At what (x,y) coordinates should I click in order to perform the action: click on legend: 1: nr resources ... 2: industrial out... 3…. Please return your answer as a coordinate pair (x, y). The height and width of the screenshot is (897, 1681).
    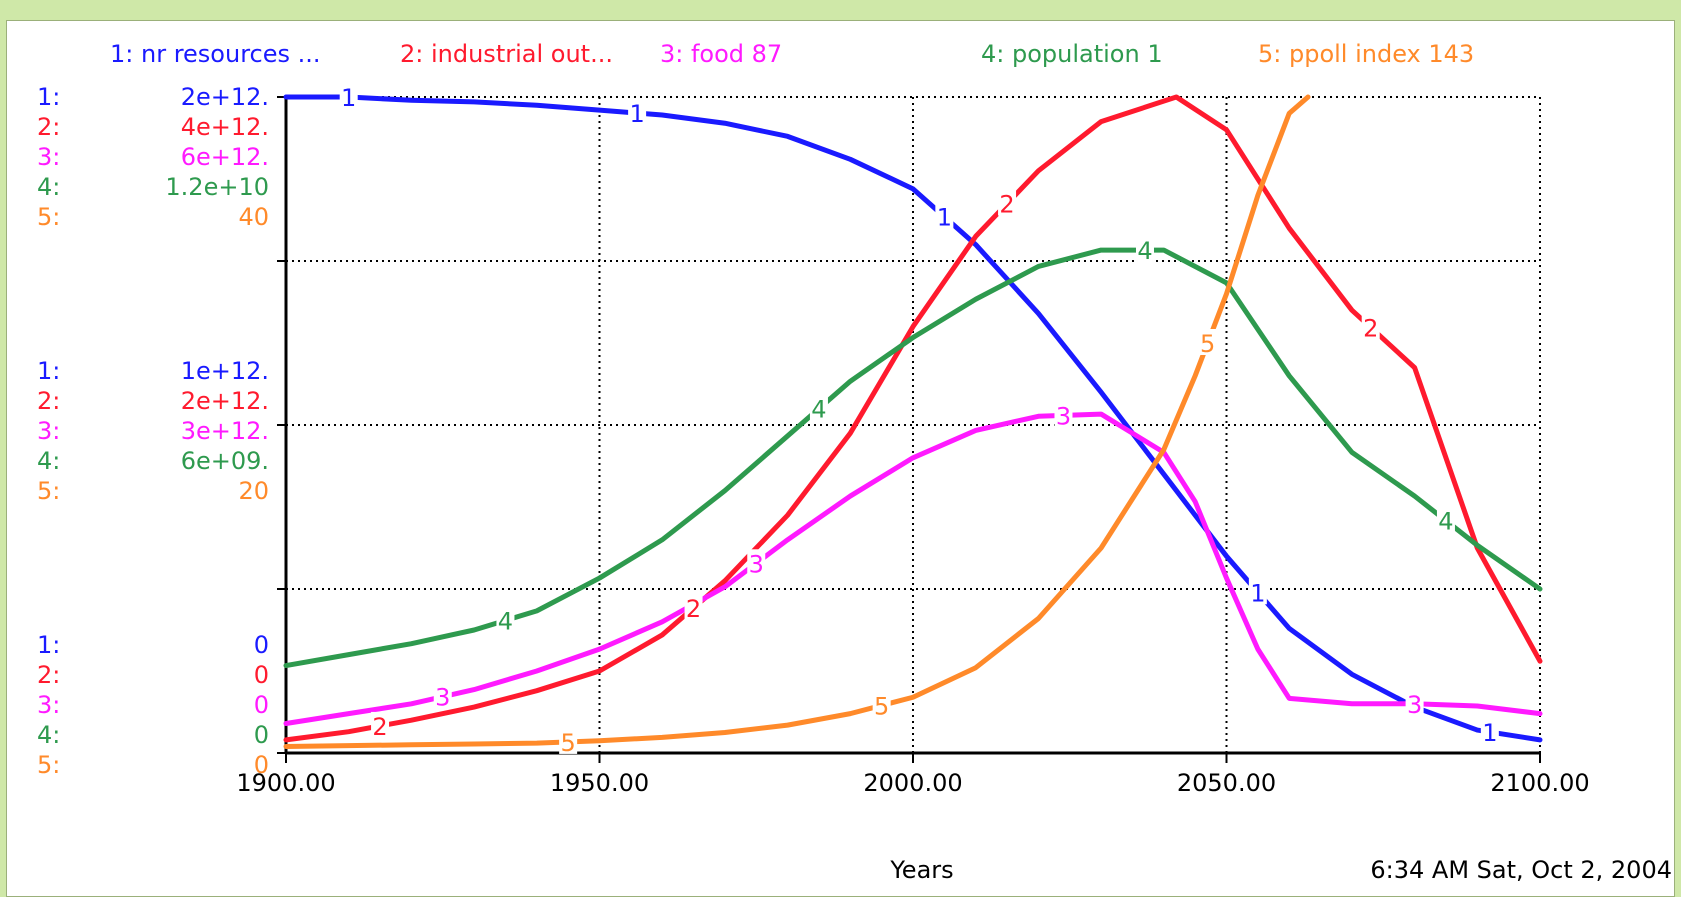
    Looking at the image, I should click on (792, 54).